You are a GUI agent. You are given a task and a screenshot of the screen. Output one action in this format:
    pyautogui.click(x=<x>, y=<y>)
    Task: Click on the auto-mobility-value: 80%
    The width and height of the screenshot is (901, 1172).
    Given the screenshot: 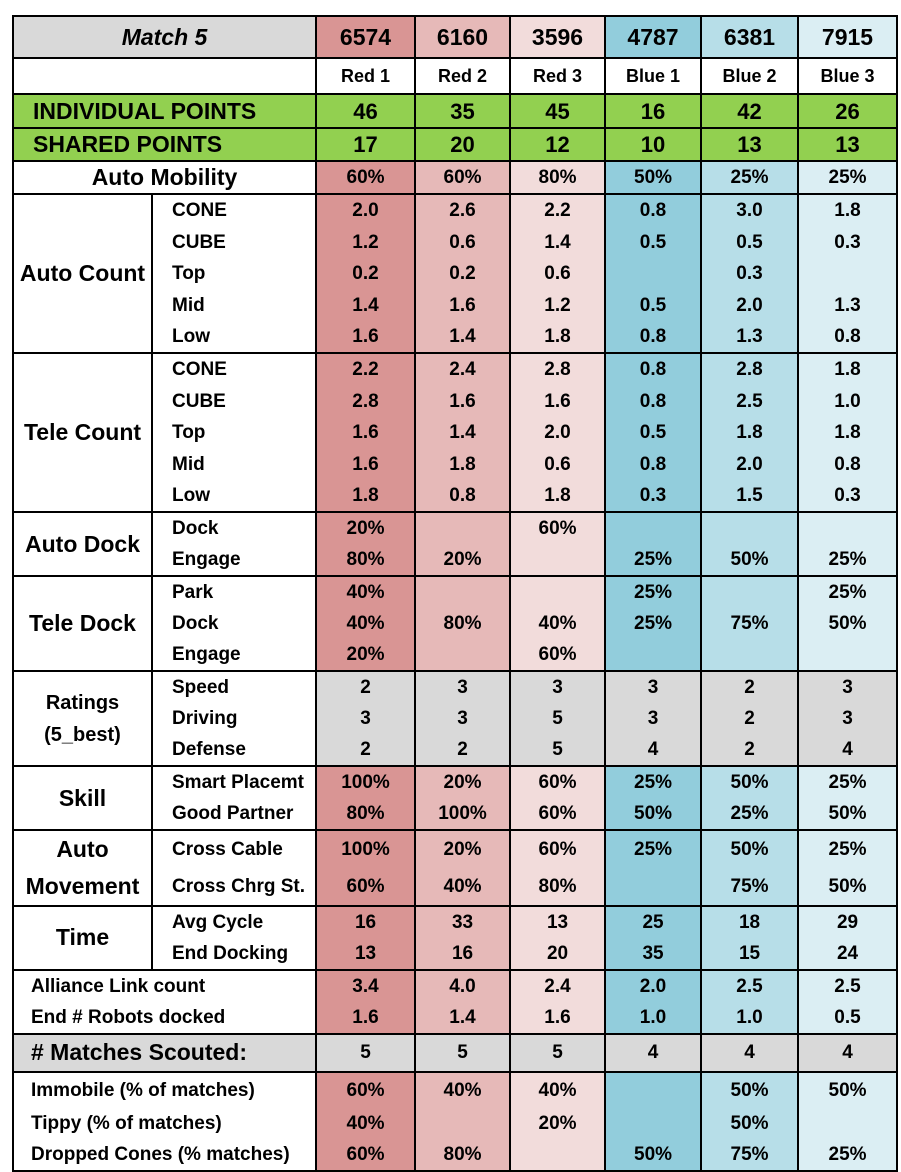 What is the action you would take?
    pyautogui.click(x=558, y=178)
    